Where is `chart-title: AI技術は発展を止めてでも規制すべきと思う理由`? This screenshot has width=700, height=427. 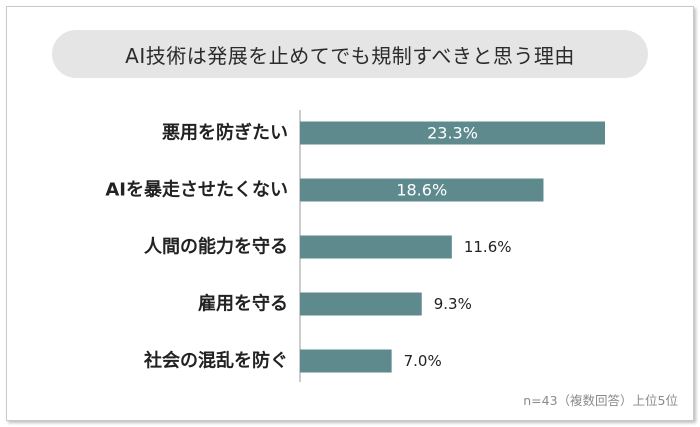
chart-title: AI技術は発展を止めてでも規制すべきと思う理由 is located at coordinates (350, 54).